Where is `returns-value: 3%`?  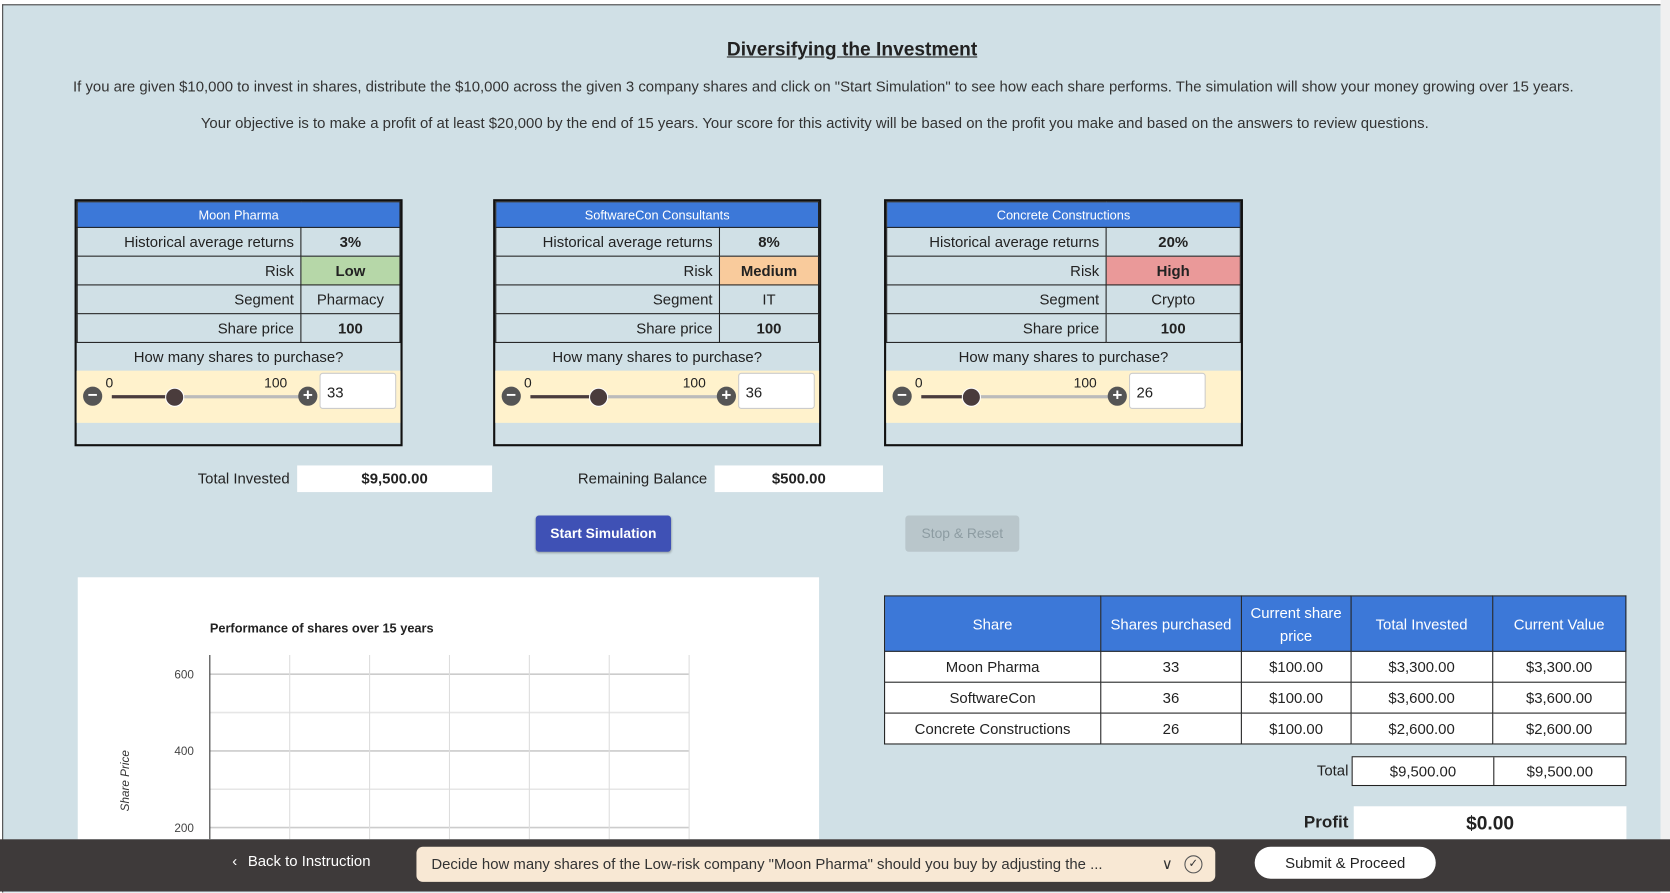
returns-value: 3% is located at coordinates (350, 241).